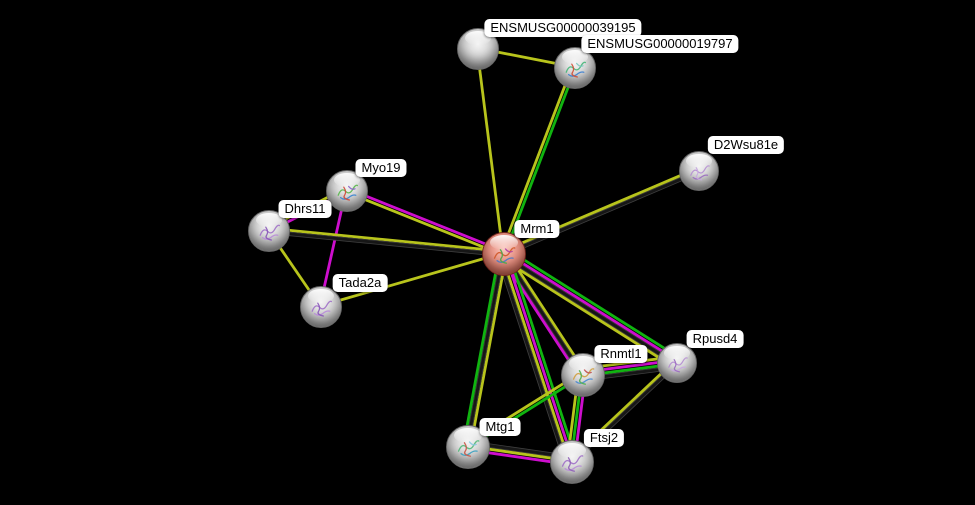 Image resolution: width=975 pixels, height=505 pixels. What do you see at coordinates (660, 44) in the screenshot?
I see `node-label-ENSMUSG00000019797: ENSMUSG00000019797` at bounding box center [660, 44].